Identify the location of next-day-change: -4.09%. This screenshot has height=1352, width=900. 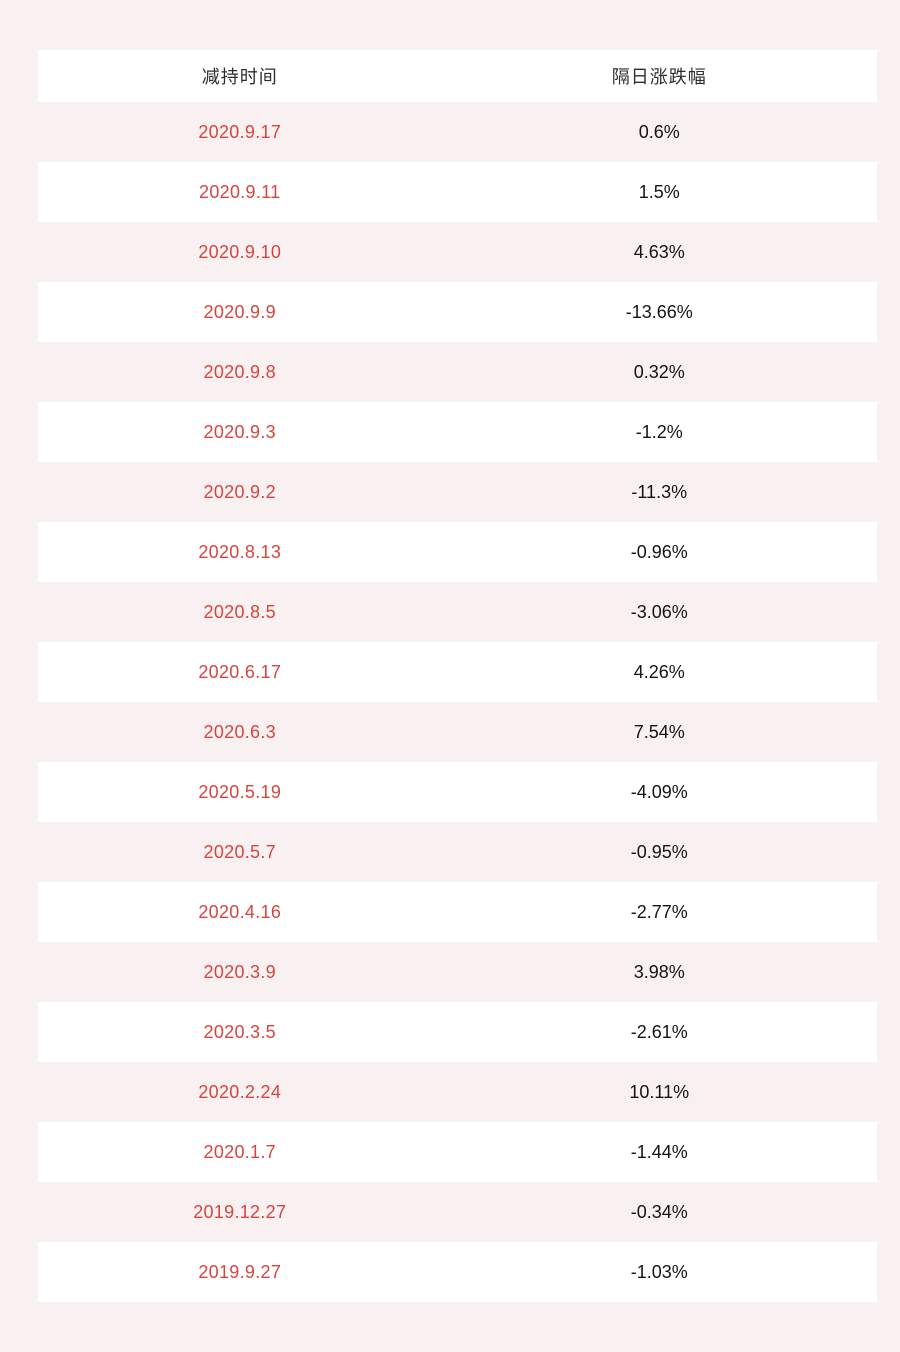
(659, 791).